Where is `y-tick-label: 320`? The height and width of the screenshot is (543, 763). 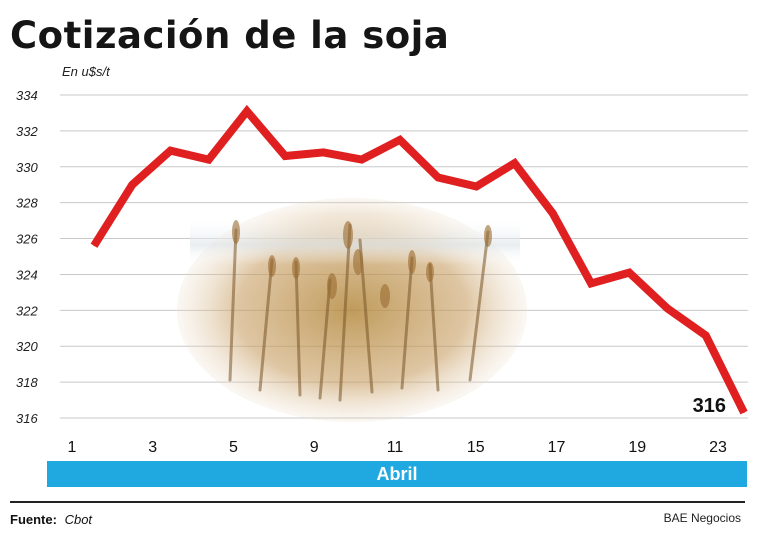 y-tick-label: 320 is located at coordinates (27, 346).